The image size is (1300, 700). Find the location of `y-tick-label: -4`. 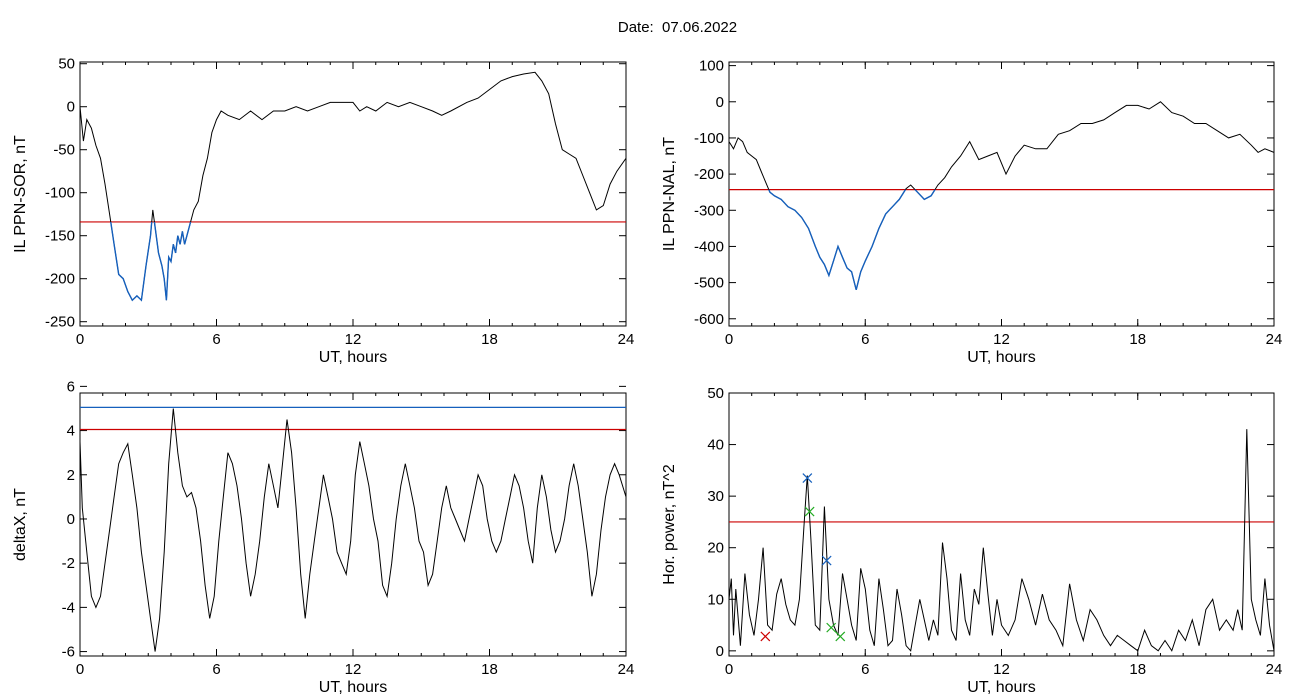

y-tick-label: -4 is located at coordinates (68, 607).